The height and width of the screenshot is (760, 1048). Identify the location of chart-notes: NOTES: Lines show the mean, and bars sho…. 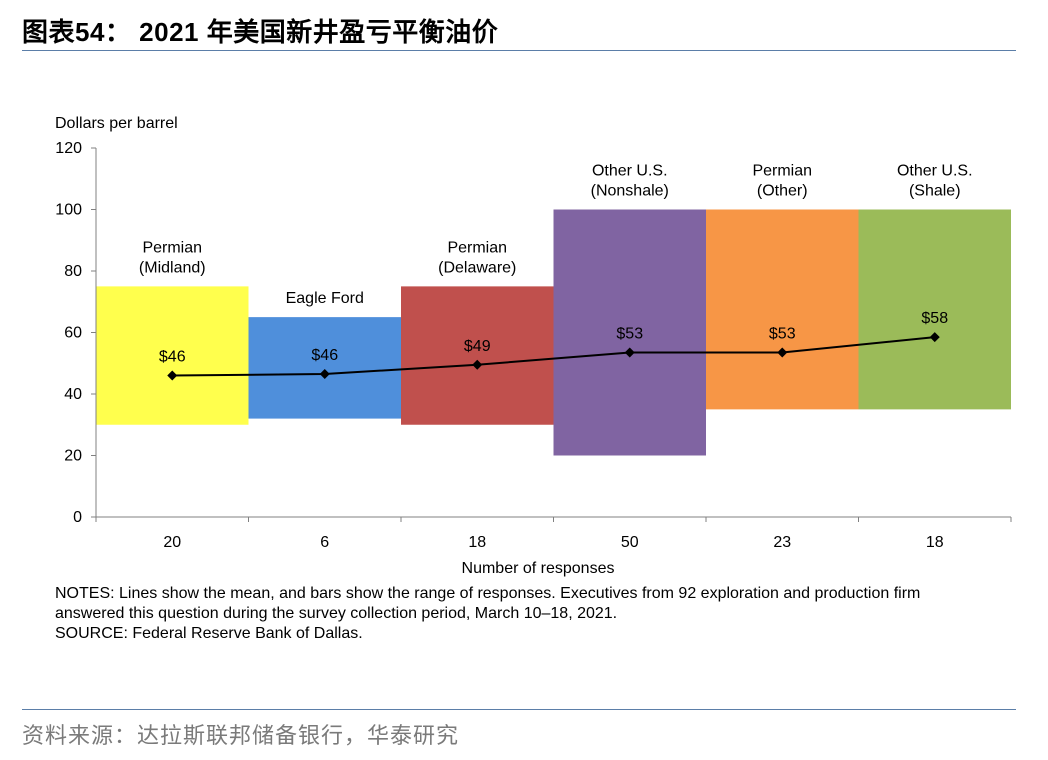
(540, 614).